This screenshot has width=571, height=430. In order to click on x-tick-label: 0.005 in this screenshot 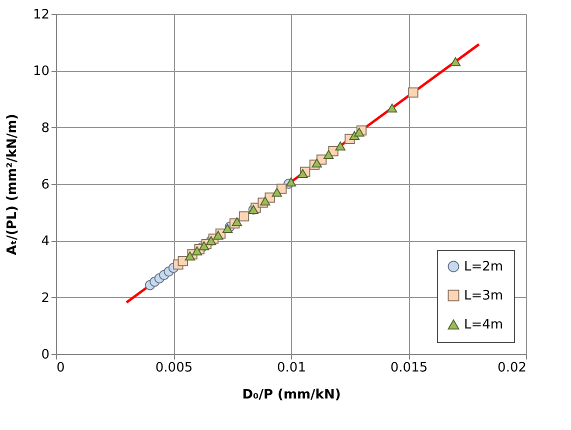, I will do `click(174, 368)`.